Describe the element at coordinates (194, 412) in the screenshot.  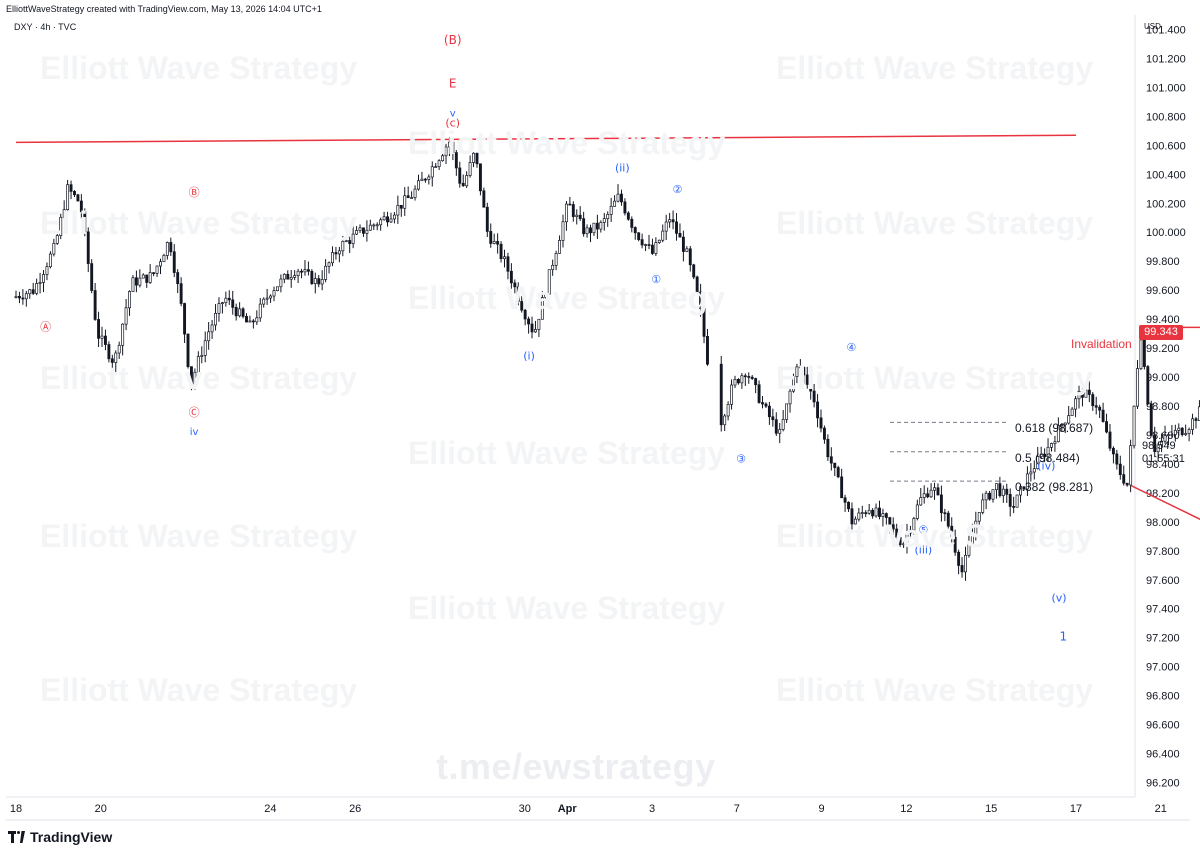
I see `wave-label: Ⓒ` at that location.